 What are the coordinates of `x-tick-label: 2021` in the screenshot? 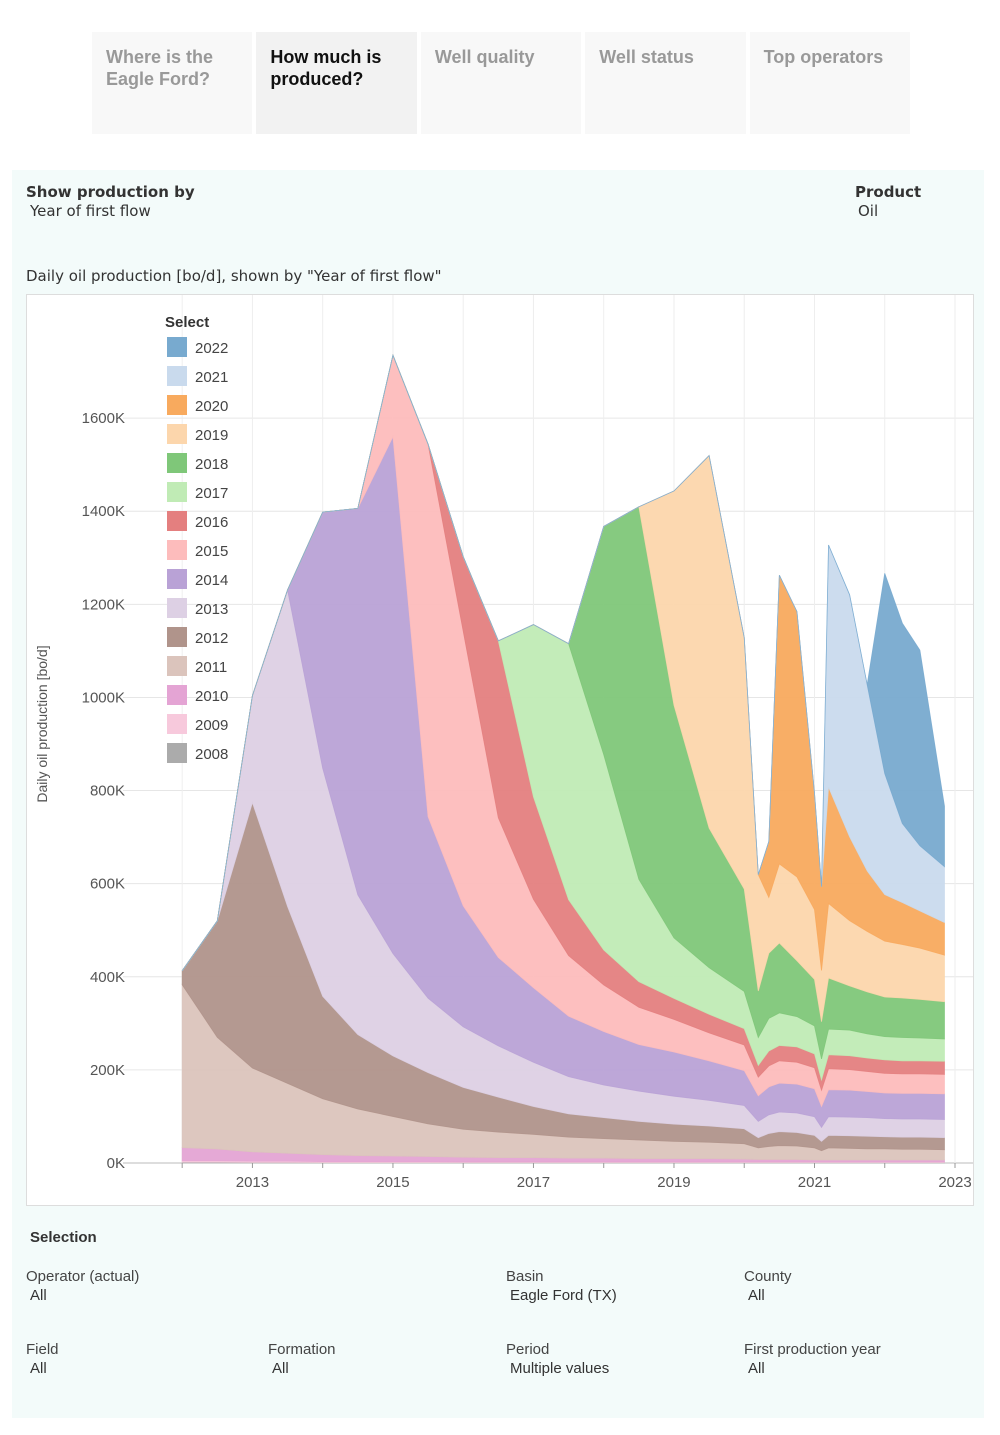 It's located at (814, 1182).